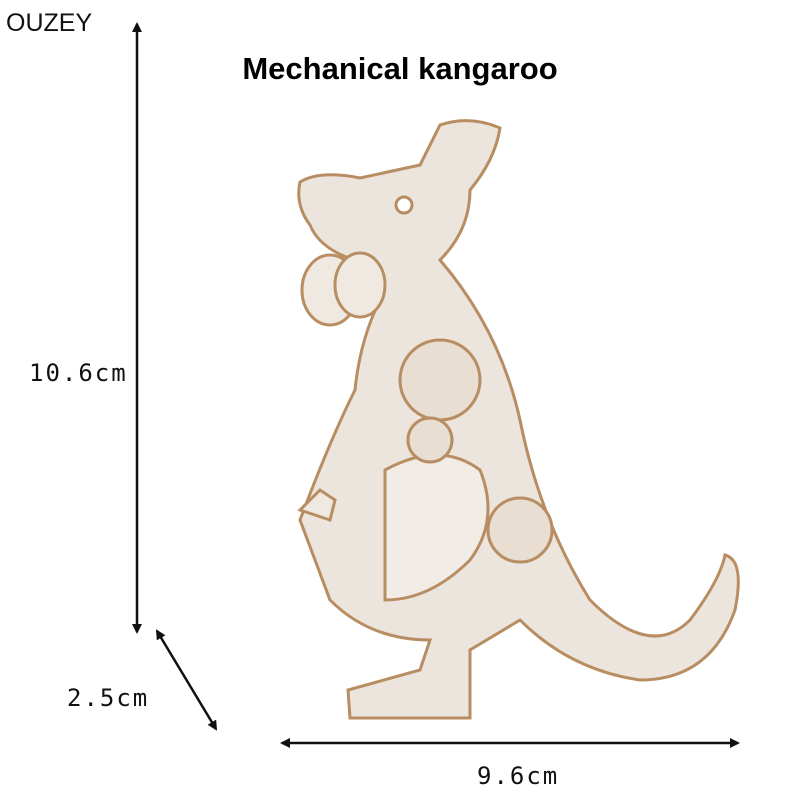  Describe the element at coordinates (186, 680) in the screenshot. I see `depth-arrow` at that location.